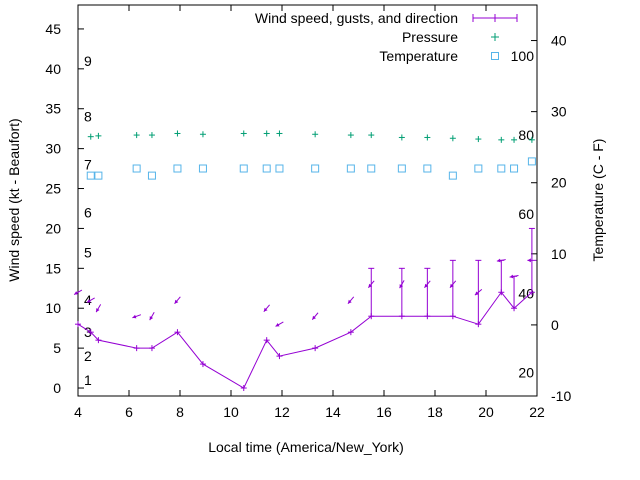 The image size is (640, 480). I want to click on beaufort-label: 6, so click(88, 212).